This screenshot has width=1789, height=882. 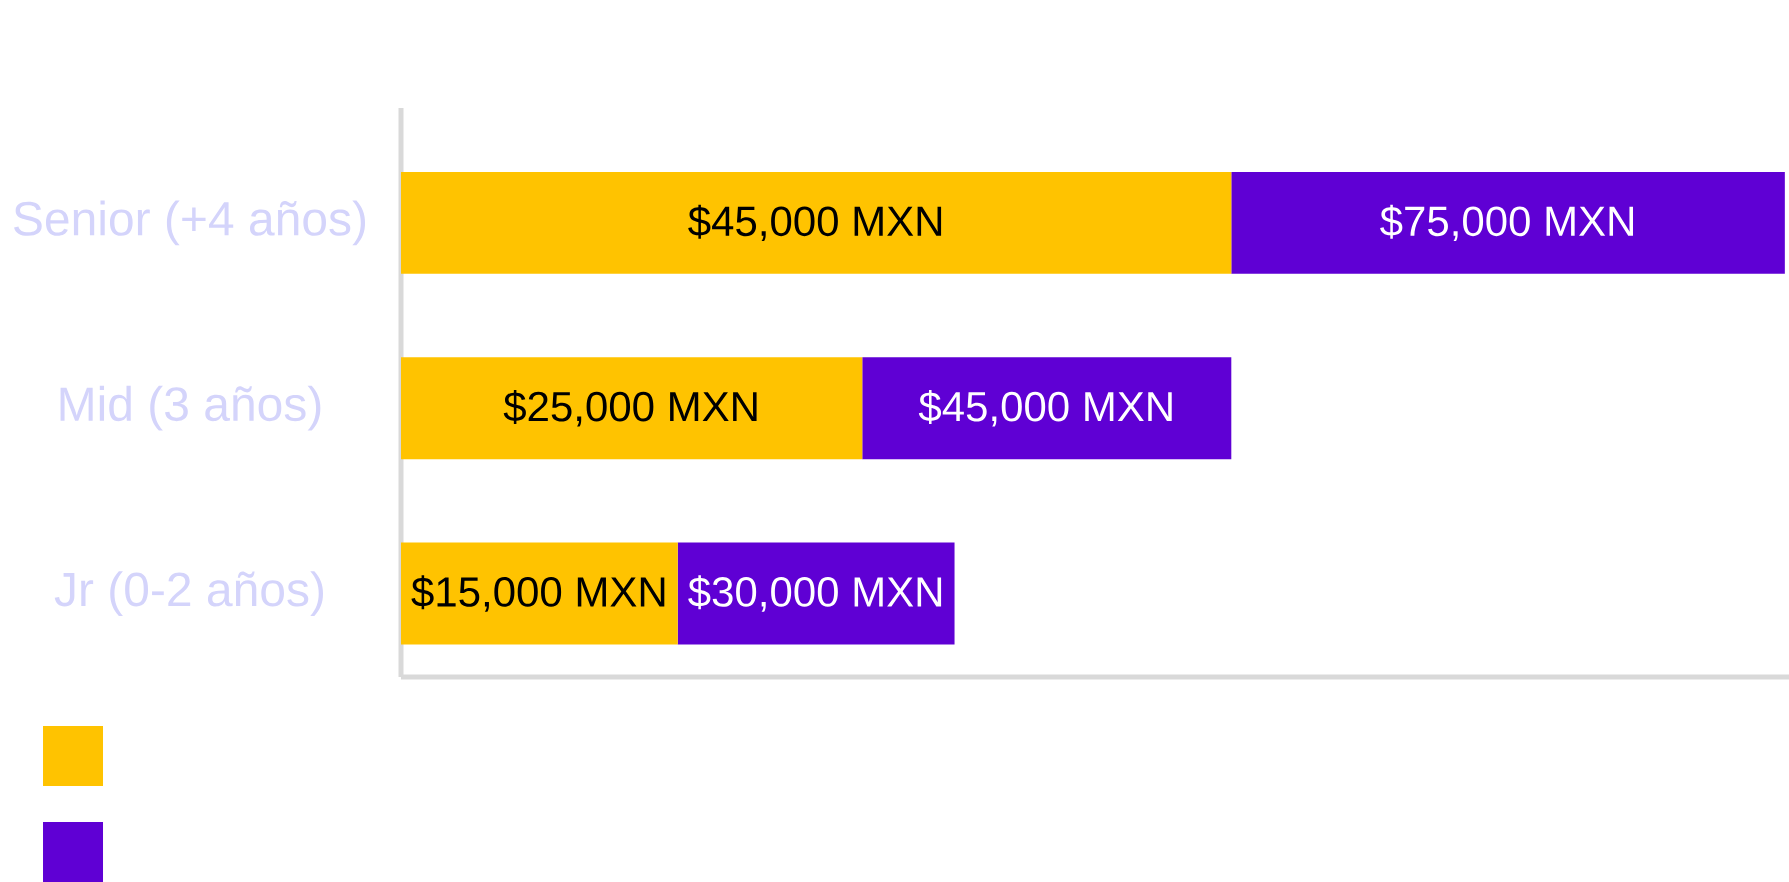 I want to click on data-label: $25,000 MXN, so click(x=630, y=408).